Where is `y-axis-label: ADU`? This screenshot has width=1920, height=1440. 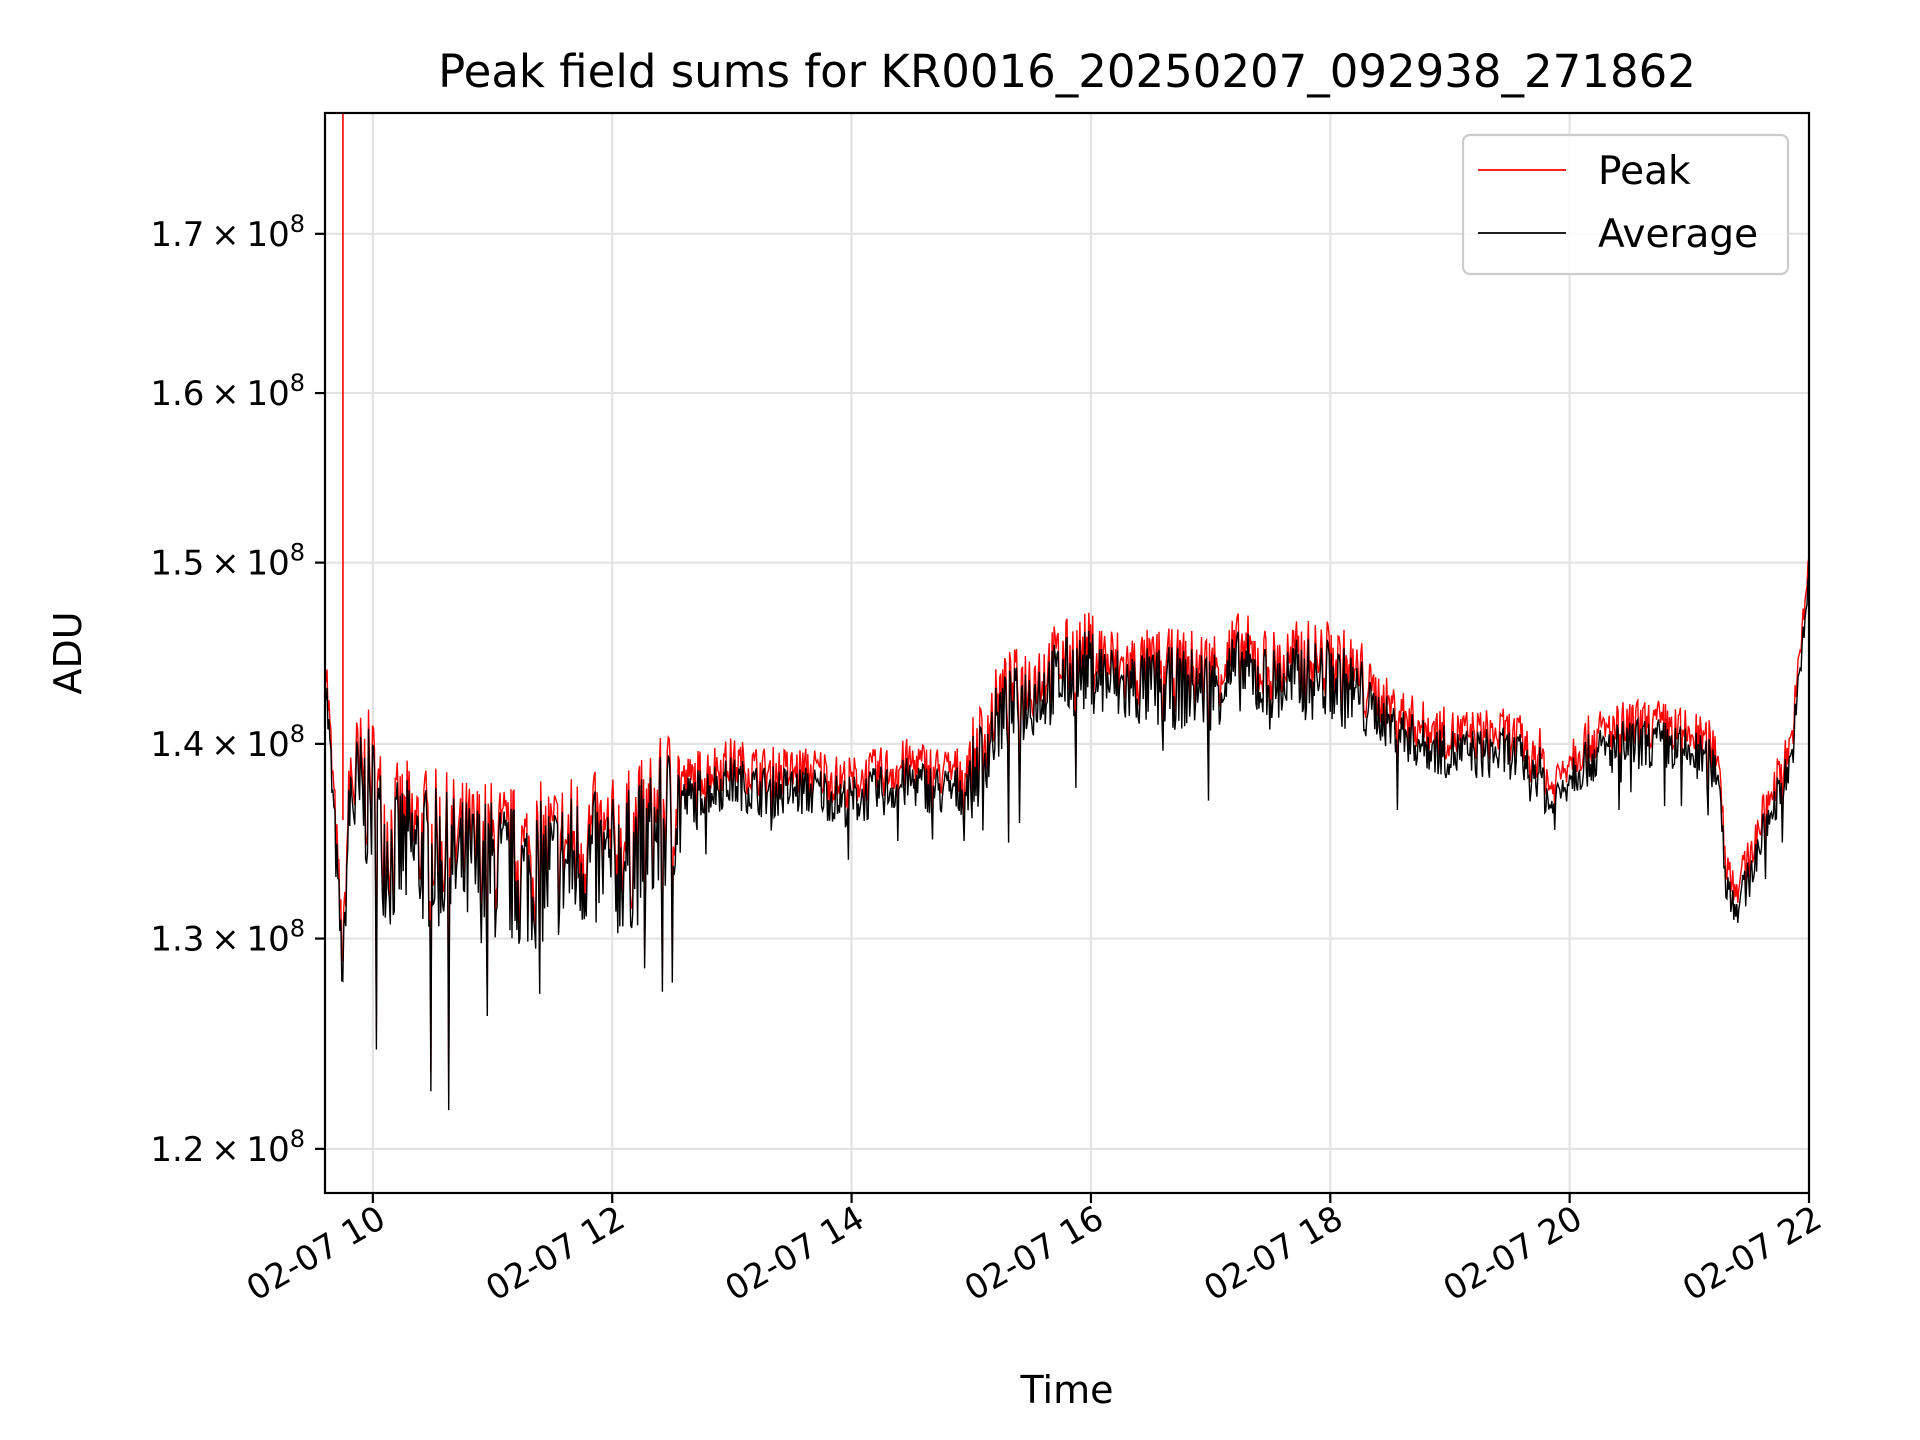
y-axis-label: ADU is located at coordinates (68, 652).